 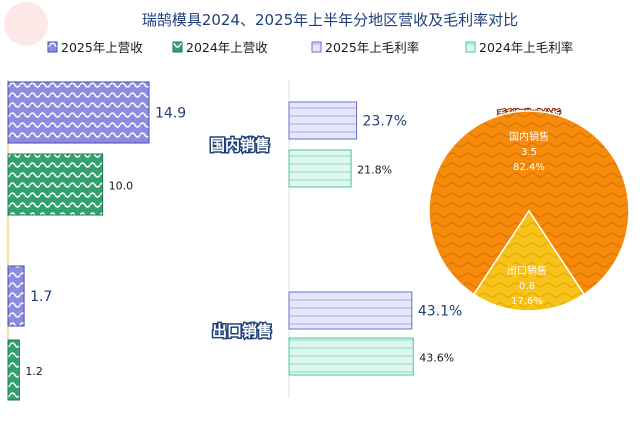 I want to click on category-label-2: 出口销售, so click(x=242, y=331).